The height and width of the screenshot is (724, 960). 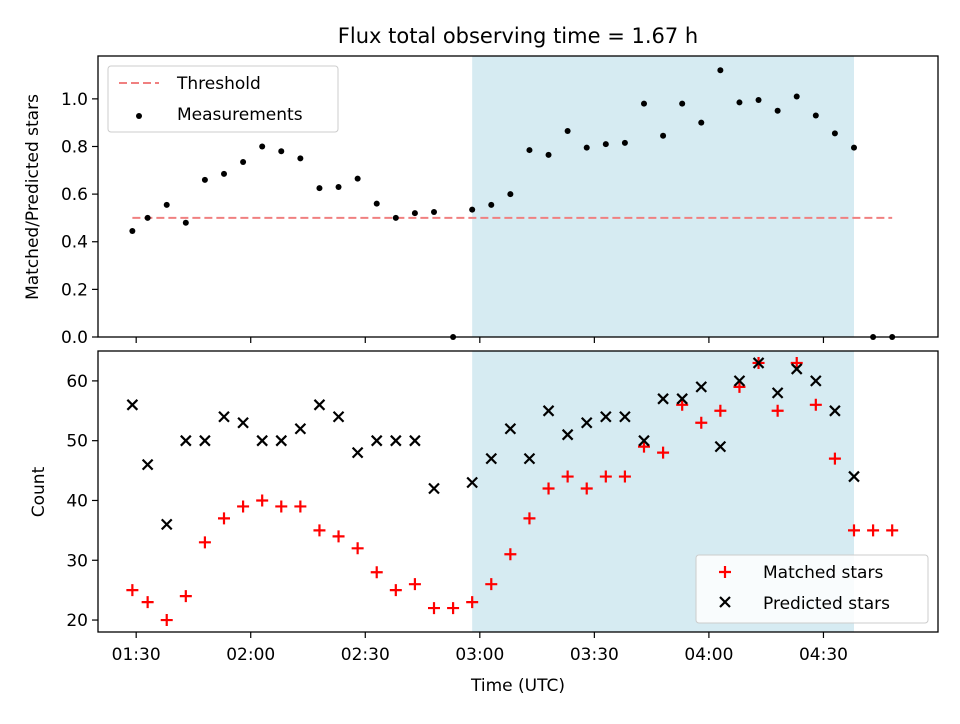 I want to click on legend-matched-swatch, so click(x=725, y=572).